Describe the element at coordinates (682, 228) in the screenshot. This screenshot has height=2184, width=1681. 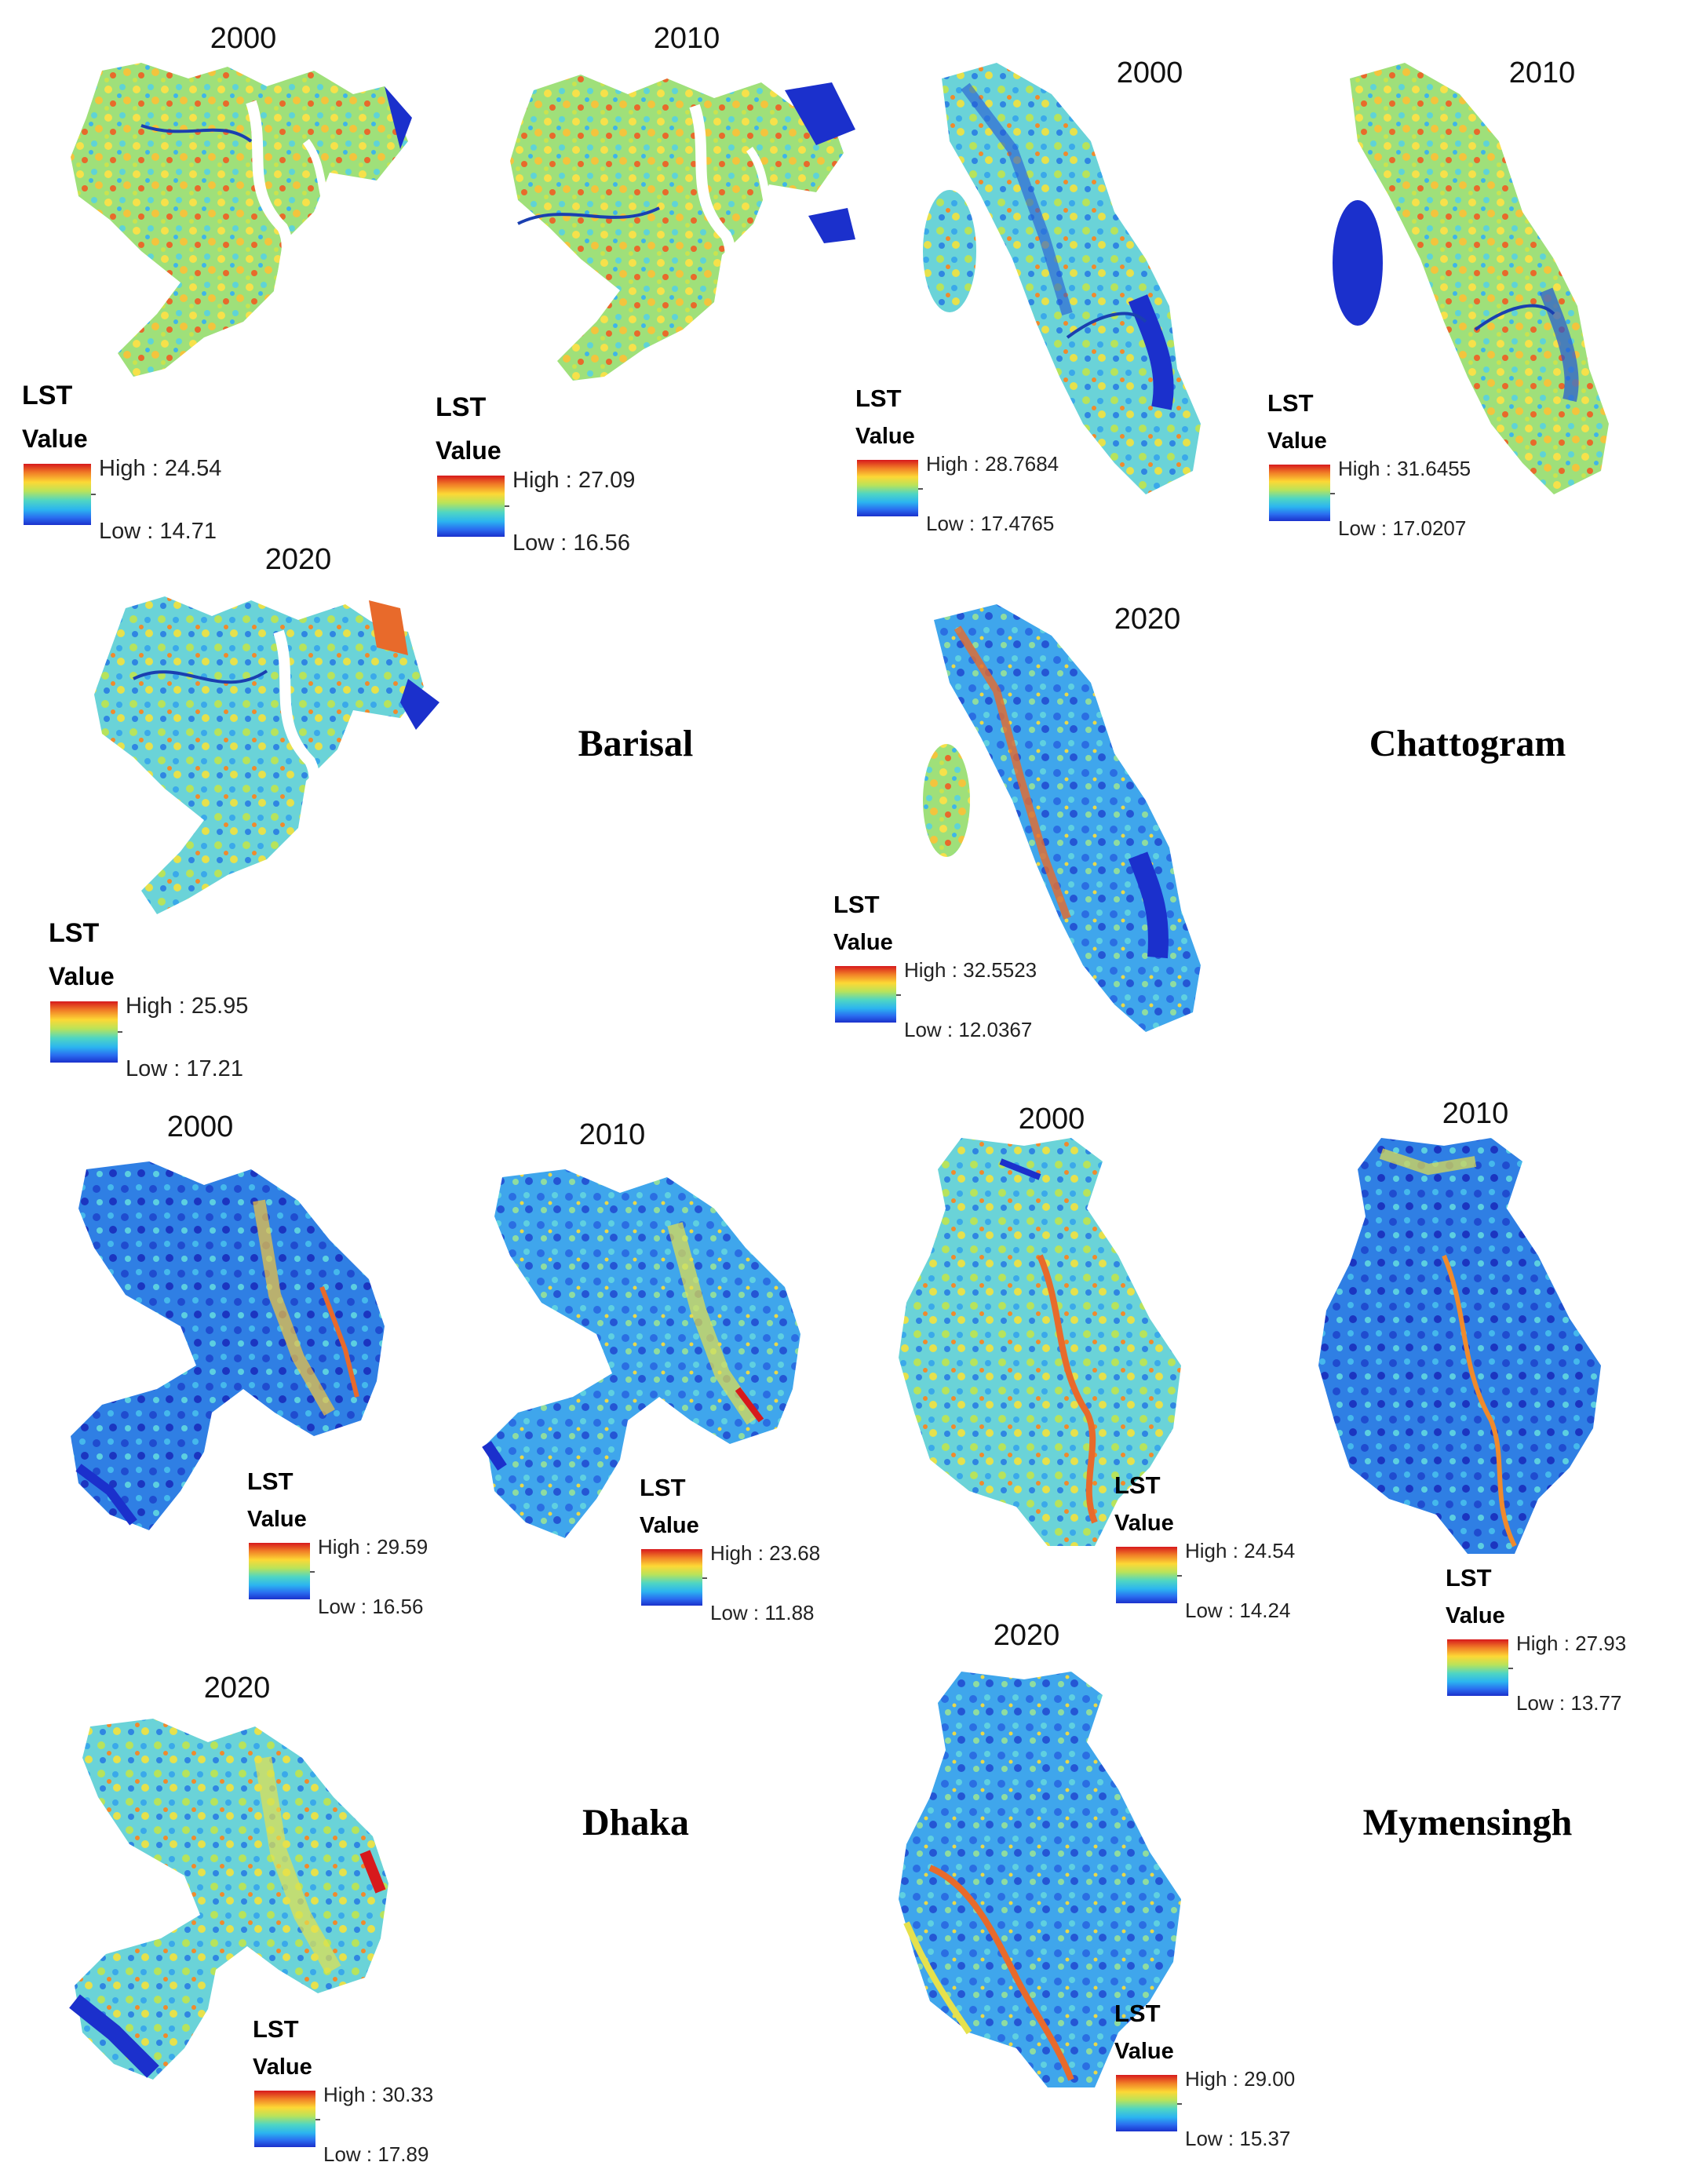
I see `map-barisal-2010` at that location.